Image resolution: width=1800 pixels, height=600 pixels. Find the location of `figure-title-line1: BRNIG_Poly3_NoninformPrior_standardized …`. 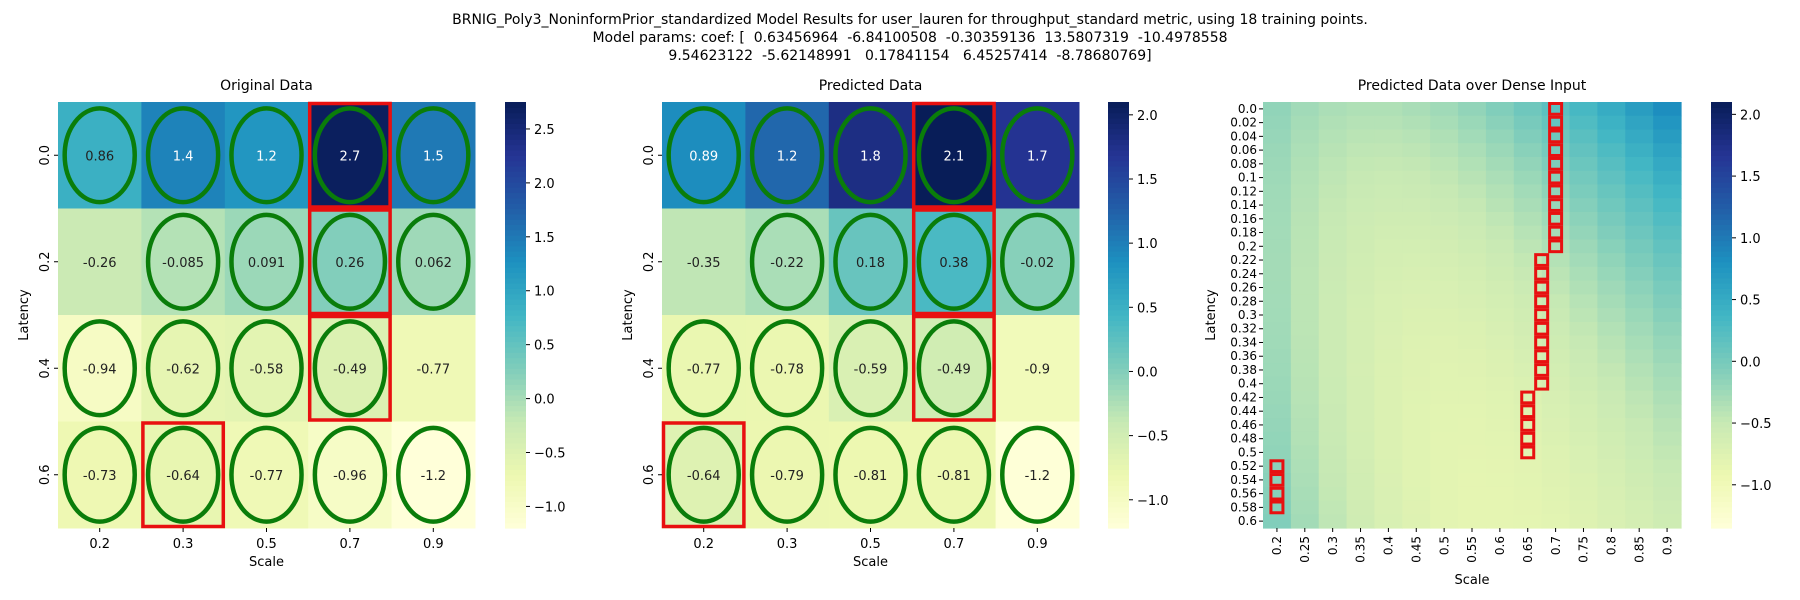

figure-title-line1: BRNIG_Poly3_NoninformPrior_standardized … is located at coordinates (910, 20).